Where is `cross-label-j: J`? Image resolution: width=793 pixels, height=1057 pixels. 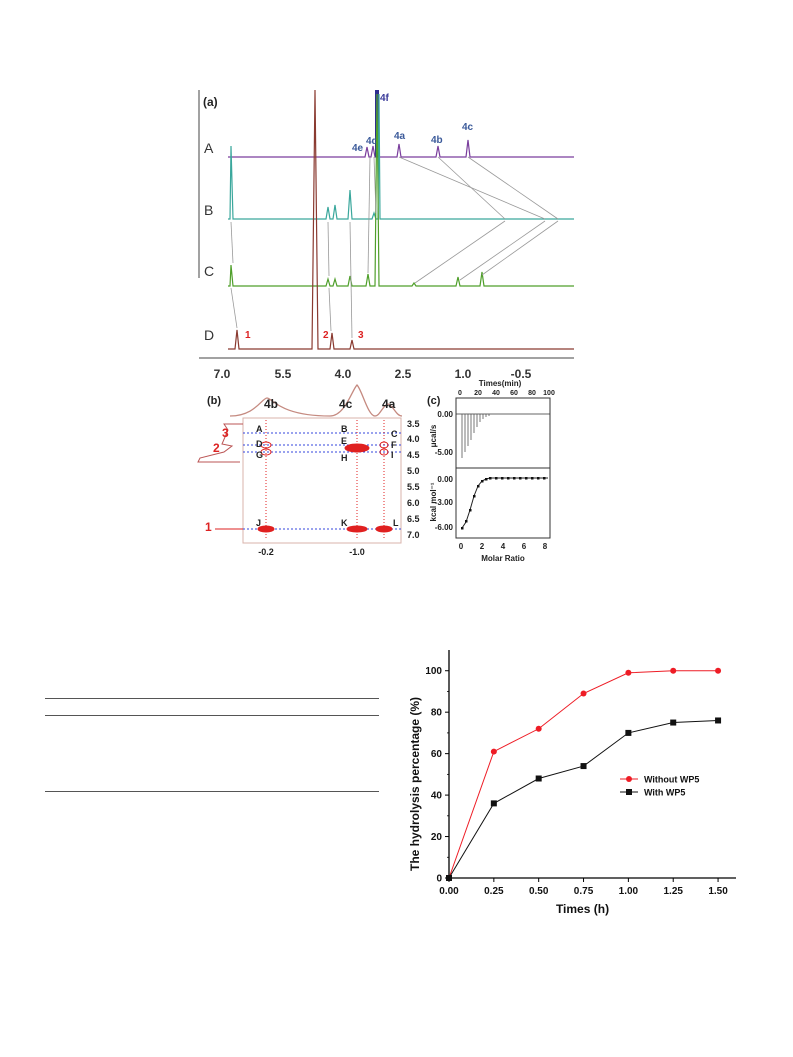
cross-label-j: J is located at coordinates (258, 523).